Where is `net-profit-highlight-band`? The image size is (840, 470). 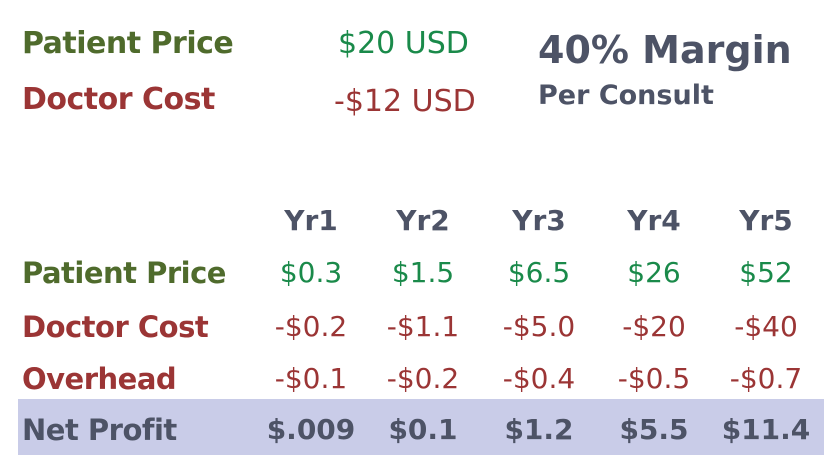 net-profit-highlight-band is located at coordinates (421, 427).